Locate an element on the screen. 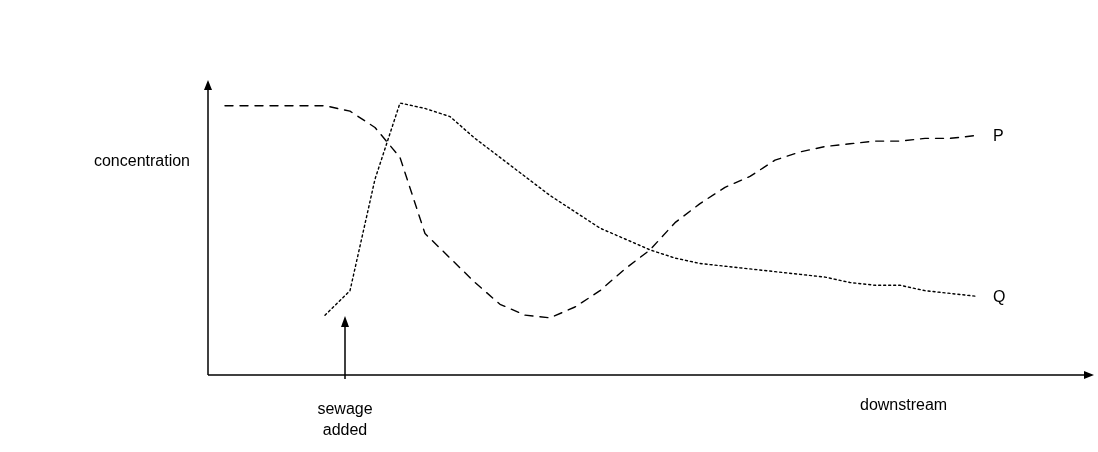  series-label: Q is located at coordinates (999, 296).